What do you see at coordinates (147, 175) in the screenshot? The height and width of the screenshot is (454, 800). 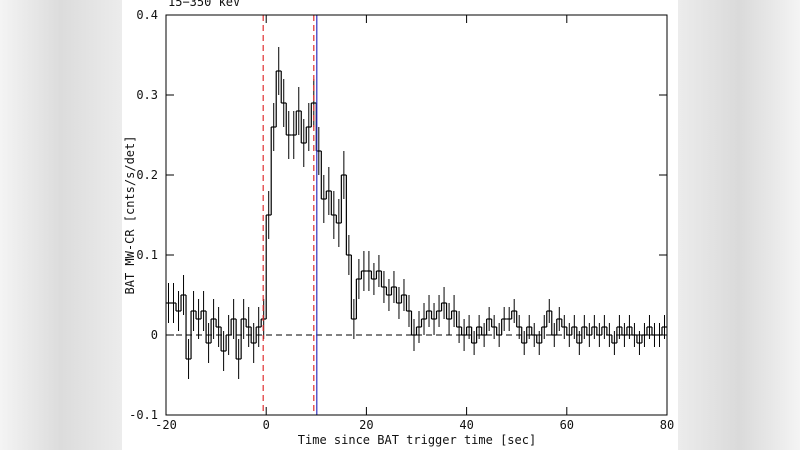 I see `y-tick-label: 0.2` at bounding box center [147, 175].